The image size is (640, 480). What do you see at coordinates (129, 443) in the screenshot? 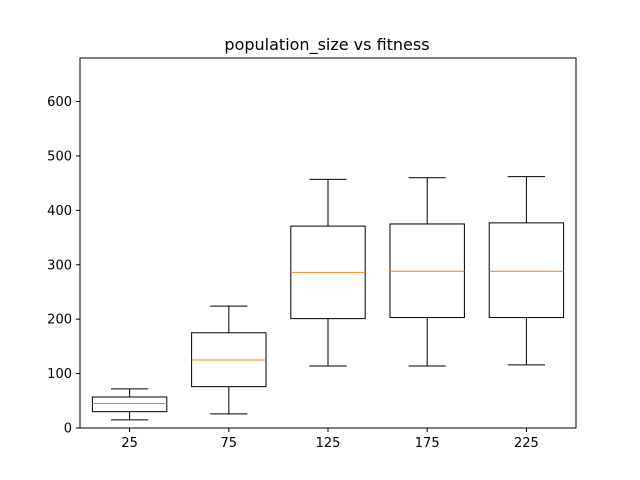
I see `x-tick-label: 25` at bounding box center [129, 443].